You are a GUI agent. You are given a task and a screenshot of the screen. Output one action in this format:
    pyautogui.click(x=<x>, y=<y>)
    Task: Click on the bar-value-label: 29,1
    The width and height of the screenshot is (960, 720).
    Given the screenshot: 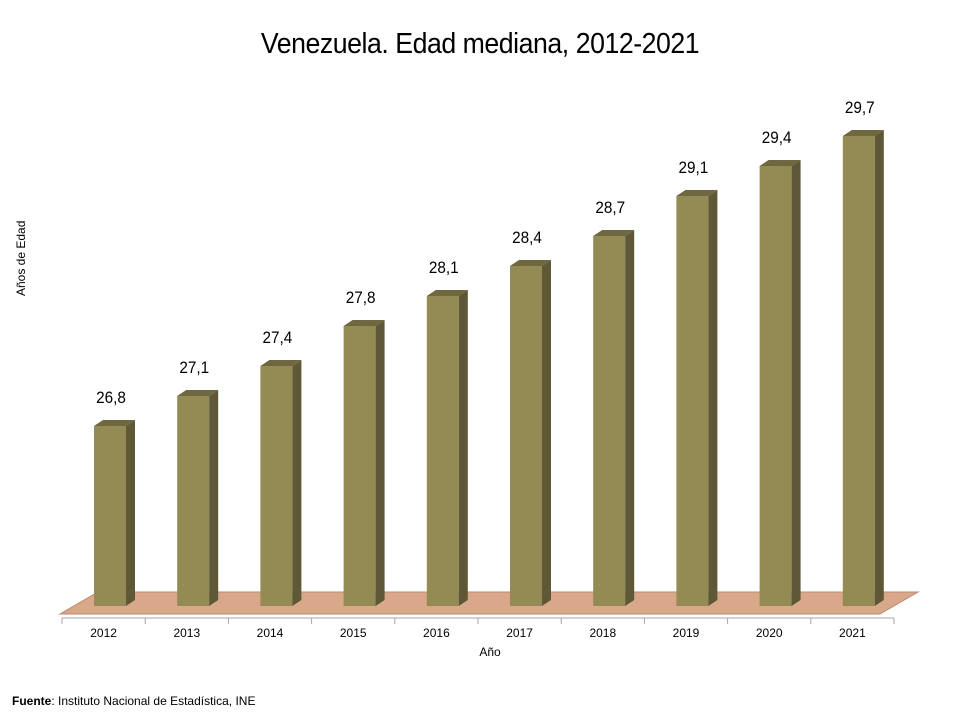 What is the action you would take?
    pyautogui.click(x=694, y=167)
    